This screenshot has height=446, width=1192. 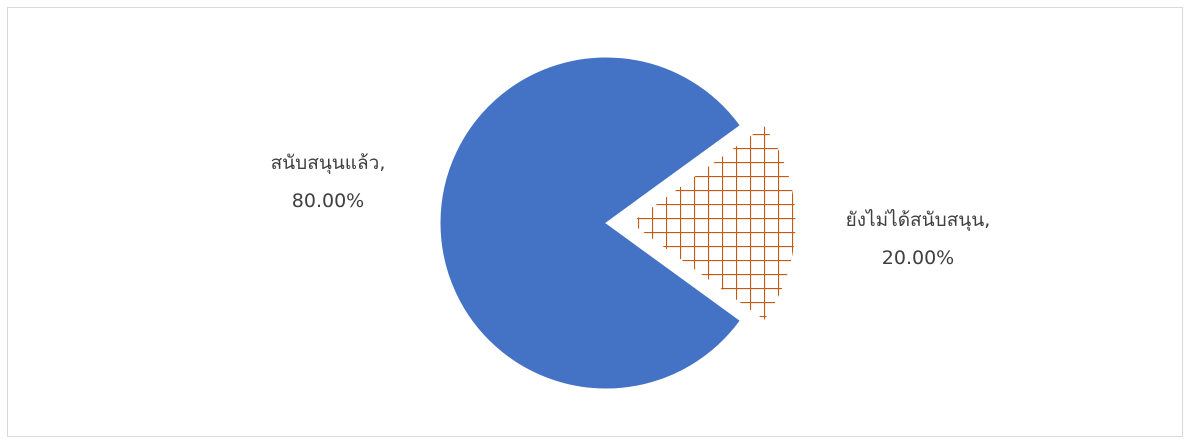 I want to click on slice-label-not-supported: ยังไม่ได้สนับสนุน, 20.00%, so click(x=918, y=239).